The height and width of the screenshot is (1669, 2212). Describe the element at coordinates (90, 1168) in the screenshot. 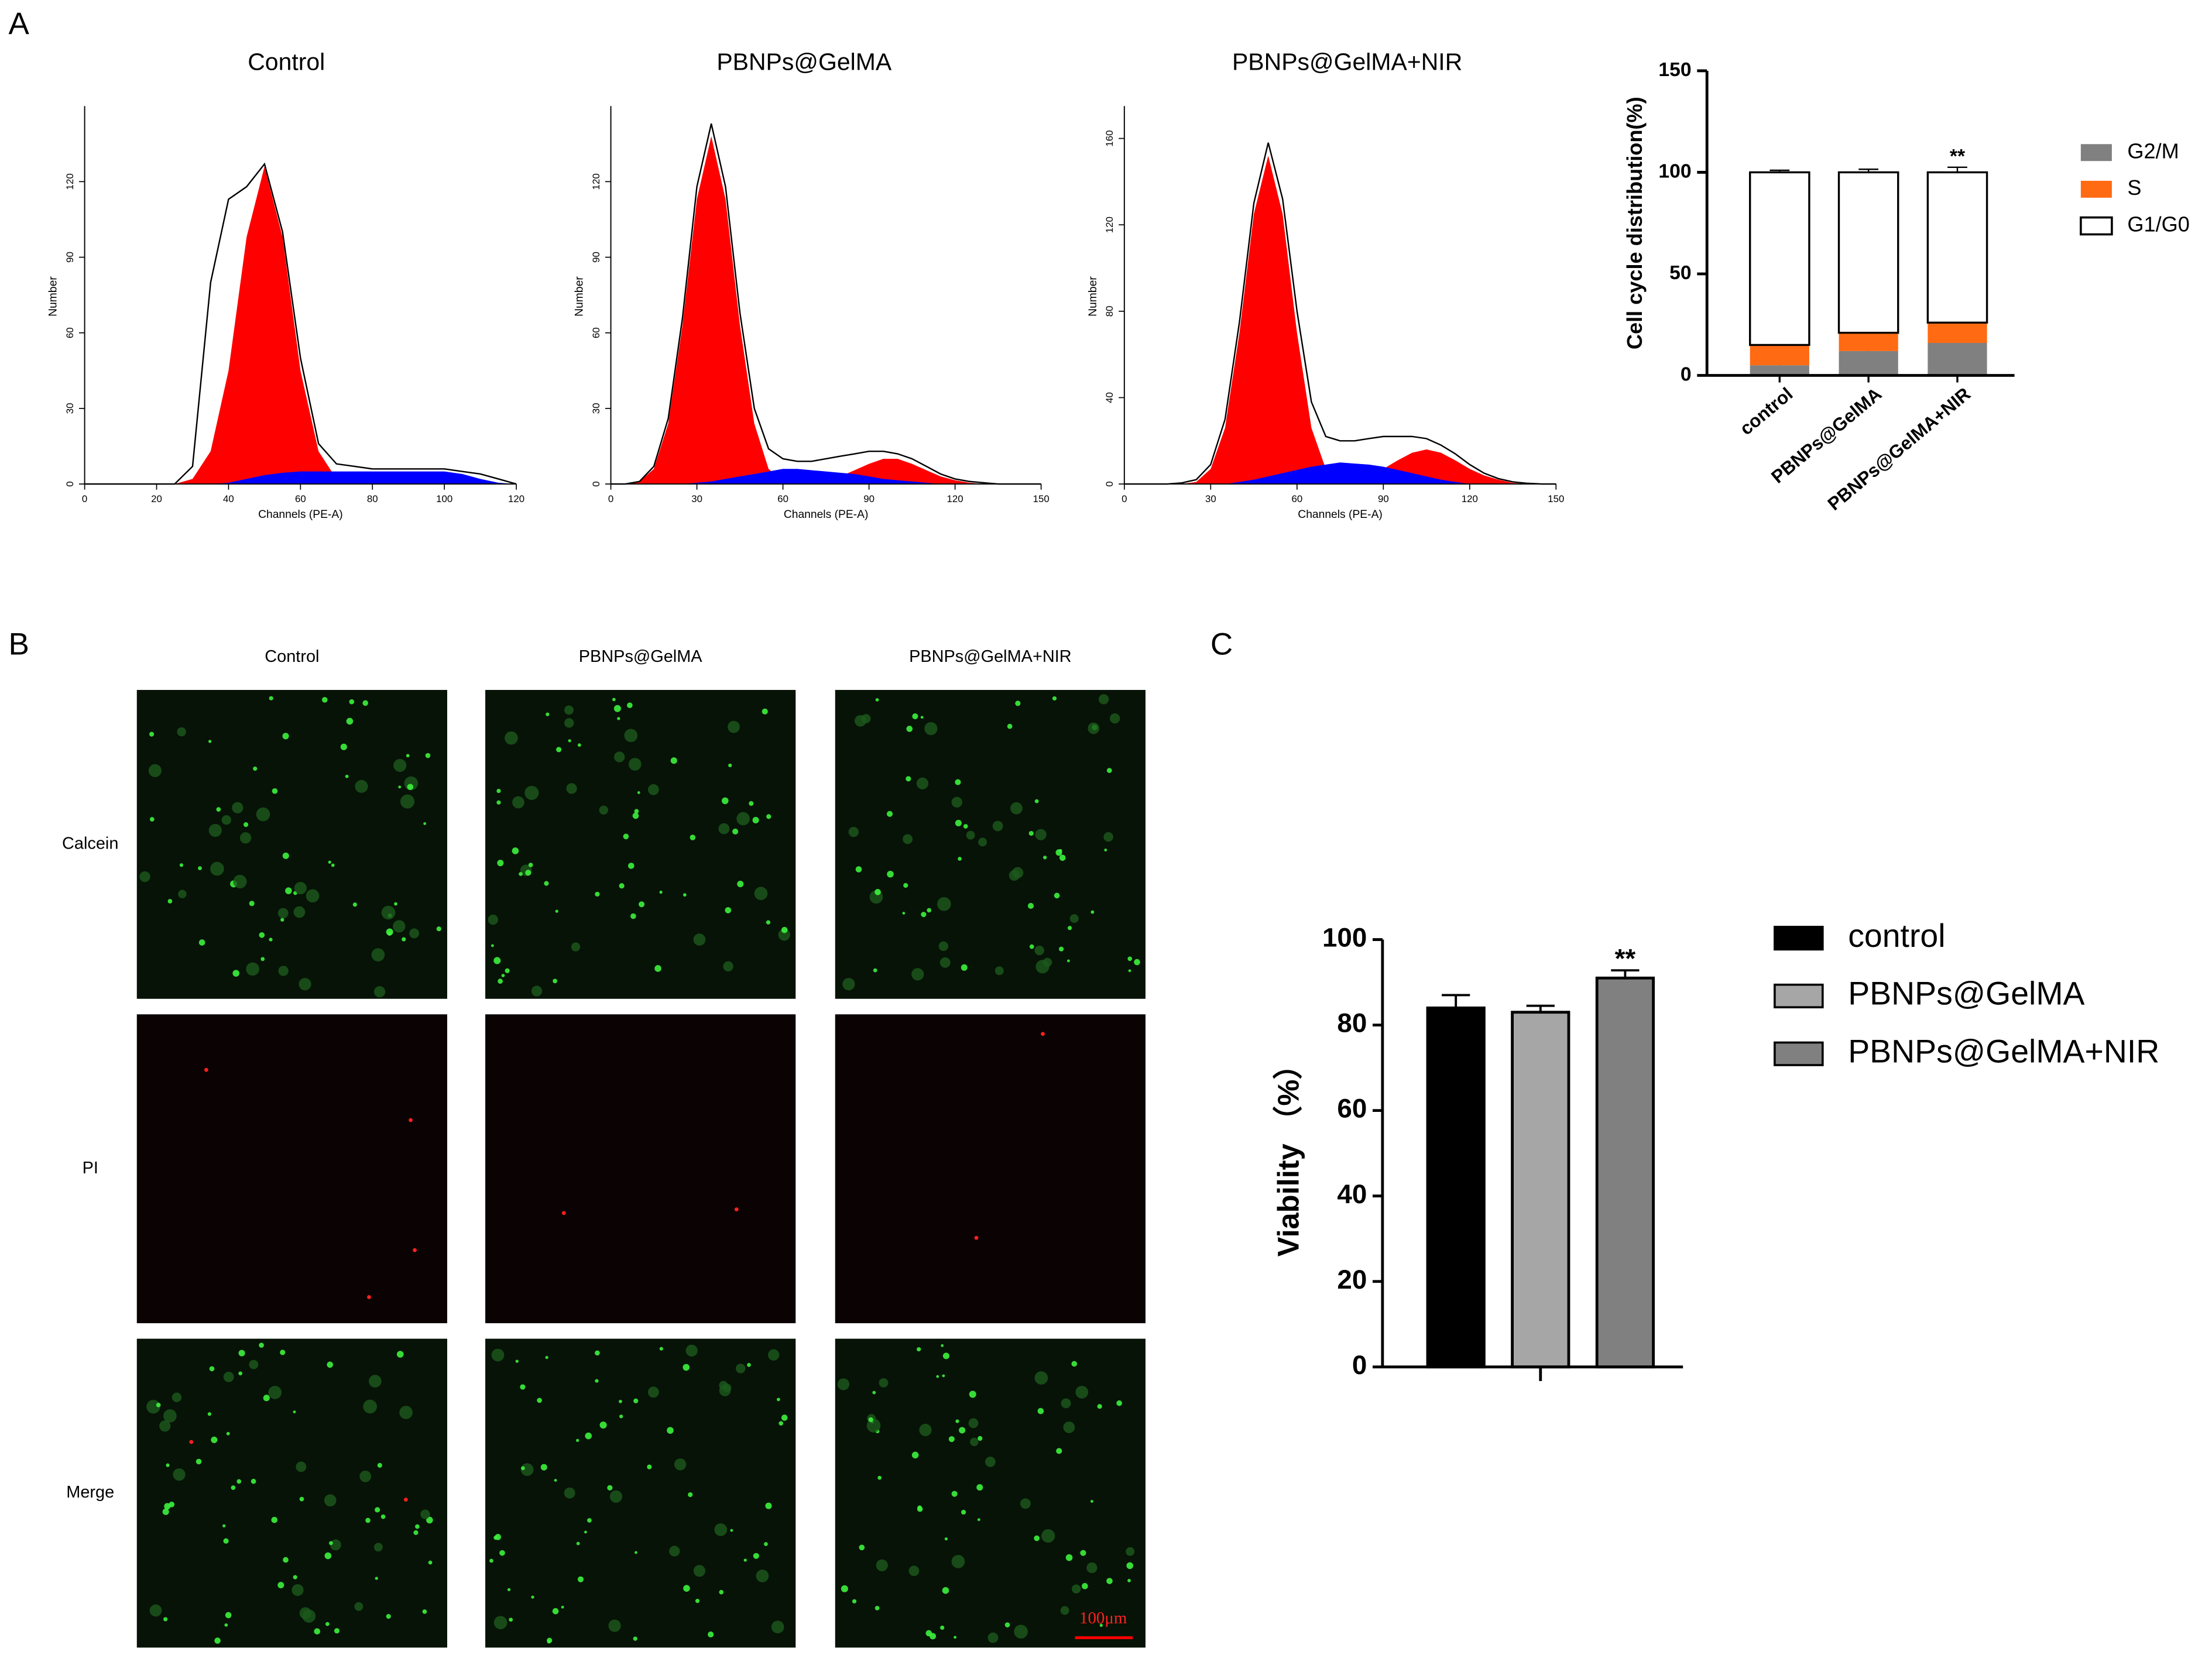

I see `row-label: PI` at that location.